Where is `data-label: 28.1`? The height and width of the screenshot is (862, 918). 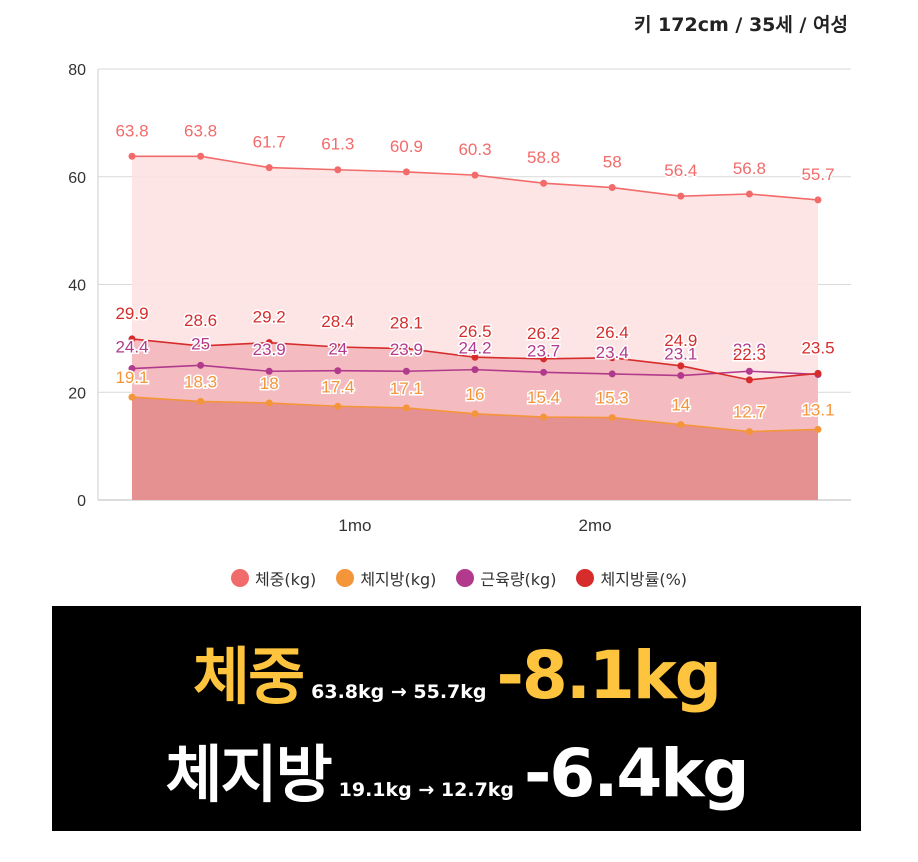 data-label: 28.1 is located at coordinates (406, 323).